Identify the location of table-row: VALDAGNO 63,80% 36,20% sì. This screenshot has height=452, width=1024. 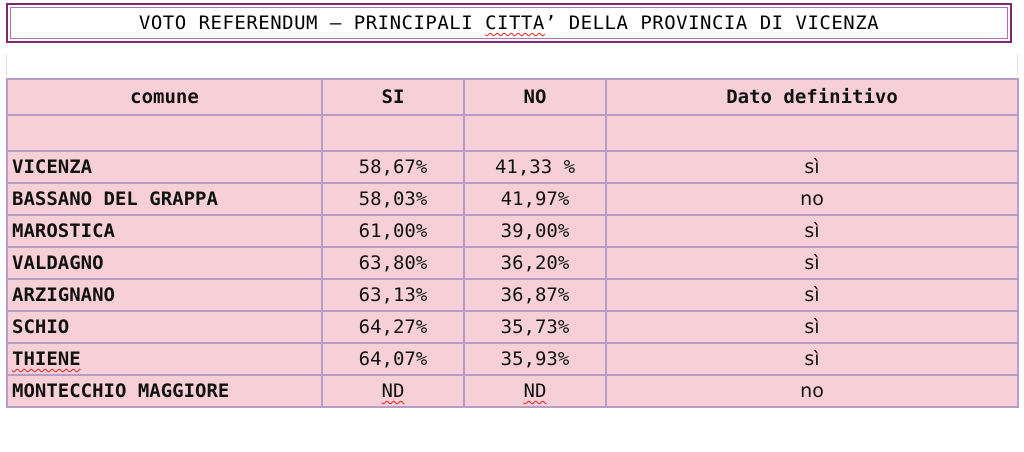
(512, 263).